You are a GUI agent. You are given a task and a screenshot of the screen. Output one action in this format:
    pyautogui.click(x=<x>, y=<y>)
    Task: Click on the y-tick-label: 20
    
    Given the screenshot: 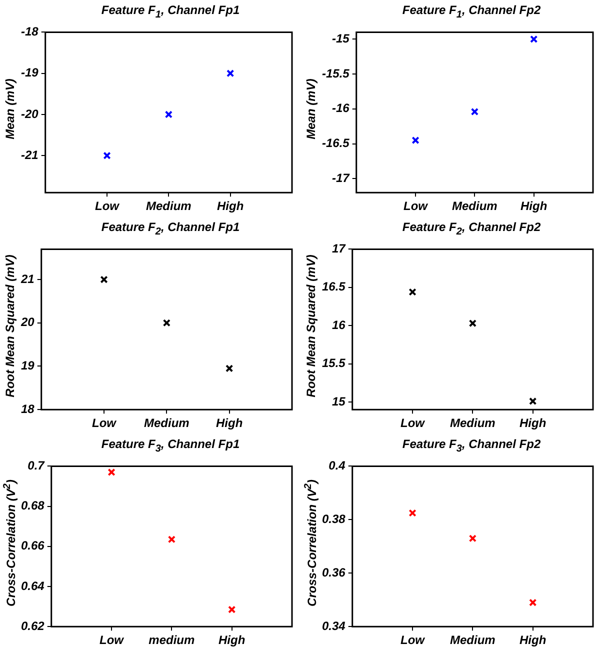 What is the action you would take?
    pyautogui.click(x=27, y=322)
    